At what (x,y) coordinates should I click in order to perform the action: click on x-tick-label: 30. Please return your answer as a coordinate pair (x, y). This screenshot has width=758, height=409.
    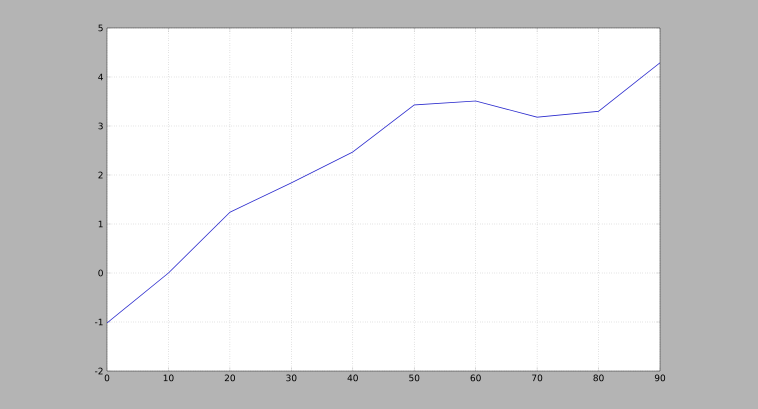
    Looking at the image, I should click on (291, 378).